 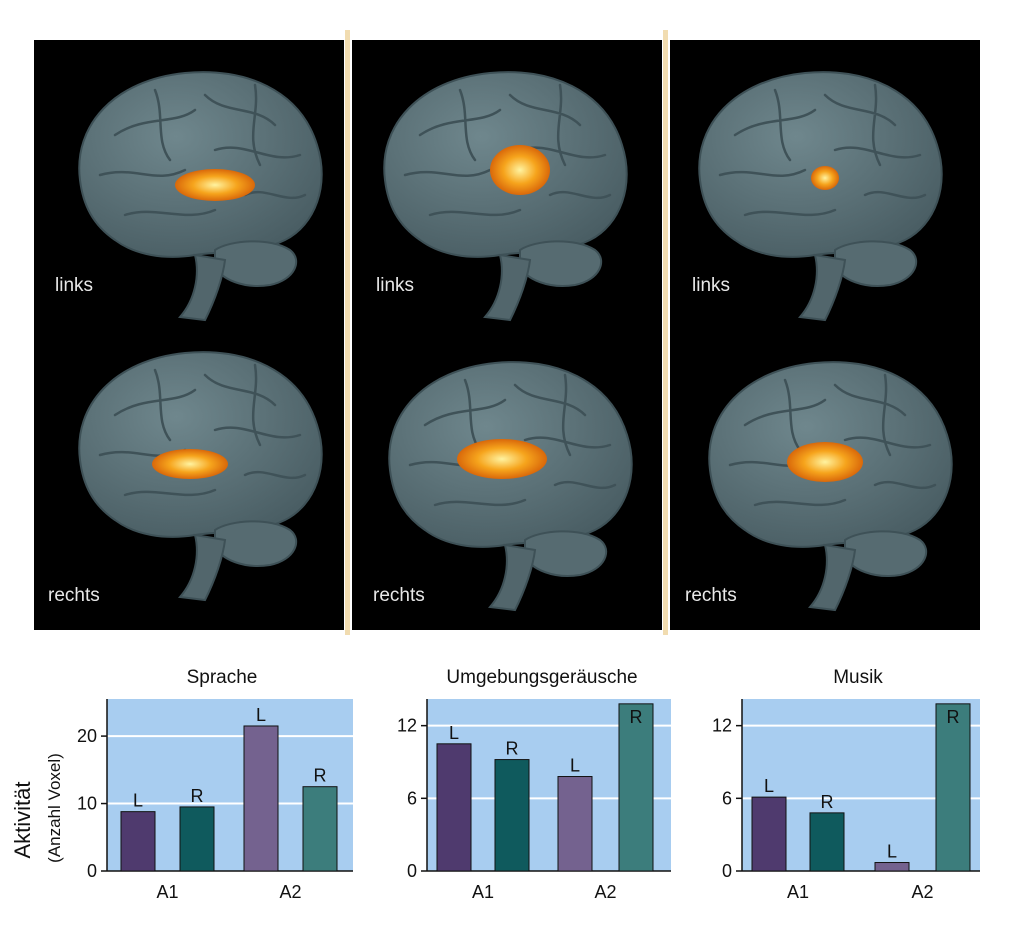 I want to click on x-category-label-2-1: A1, so click(x=483, y=892).